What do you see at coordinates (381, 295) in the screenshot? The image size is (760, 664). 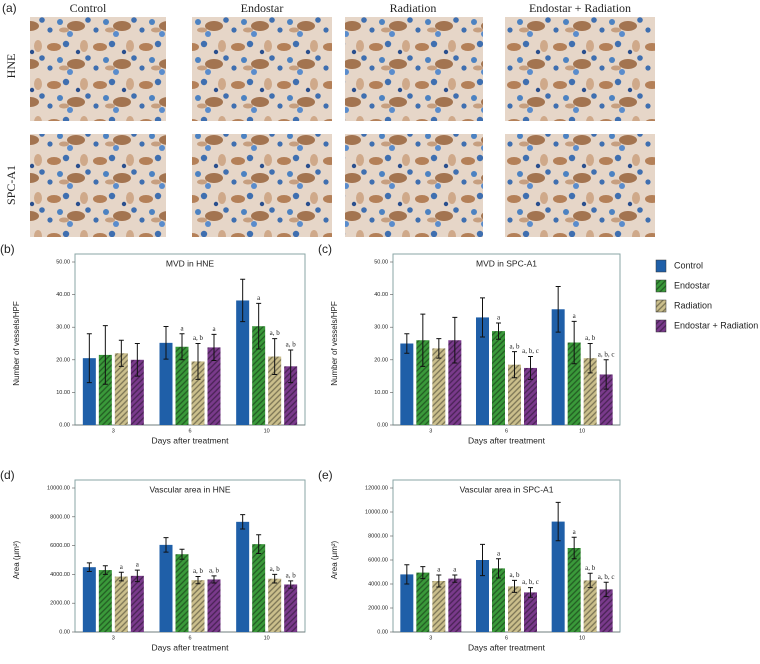 I see `y-tick-label: 40.00` at bounding box center [381, 295].